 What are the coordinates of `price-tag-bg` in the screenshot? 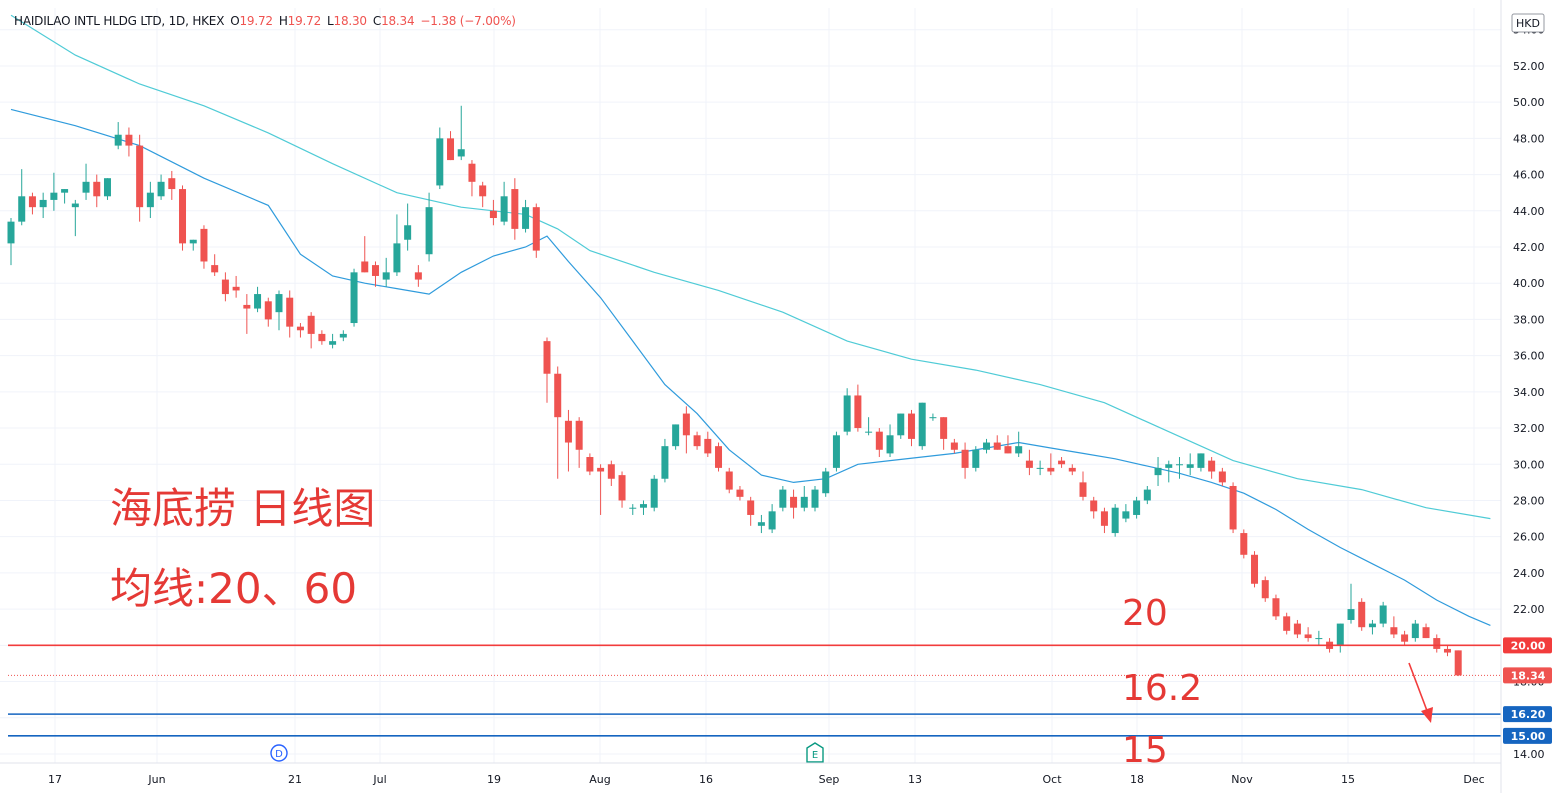 It's located at (1527, 714).